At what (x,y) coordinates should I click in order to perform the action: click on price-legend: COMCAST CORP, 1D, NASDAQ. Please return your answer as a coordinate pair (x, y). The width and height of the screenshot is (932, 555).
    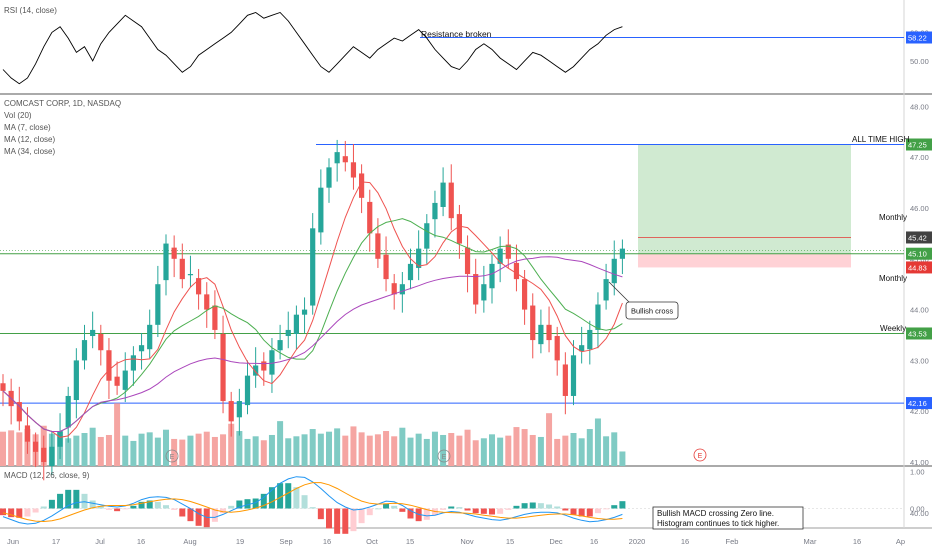
    Looking at the image, I should click on (62, 103).